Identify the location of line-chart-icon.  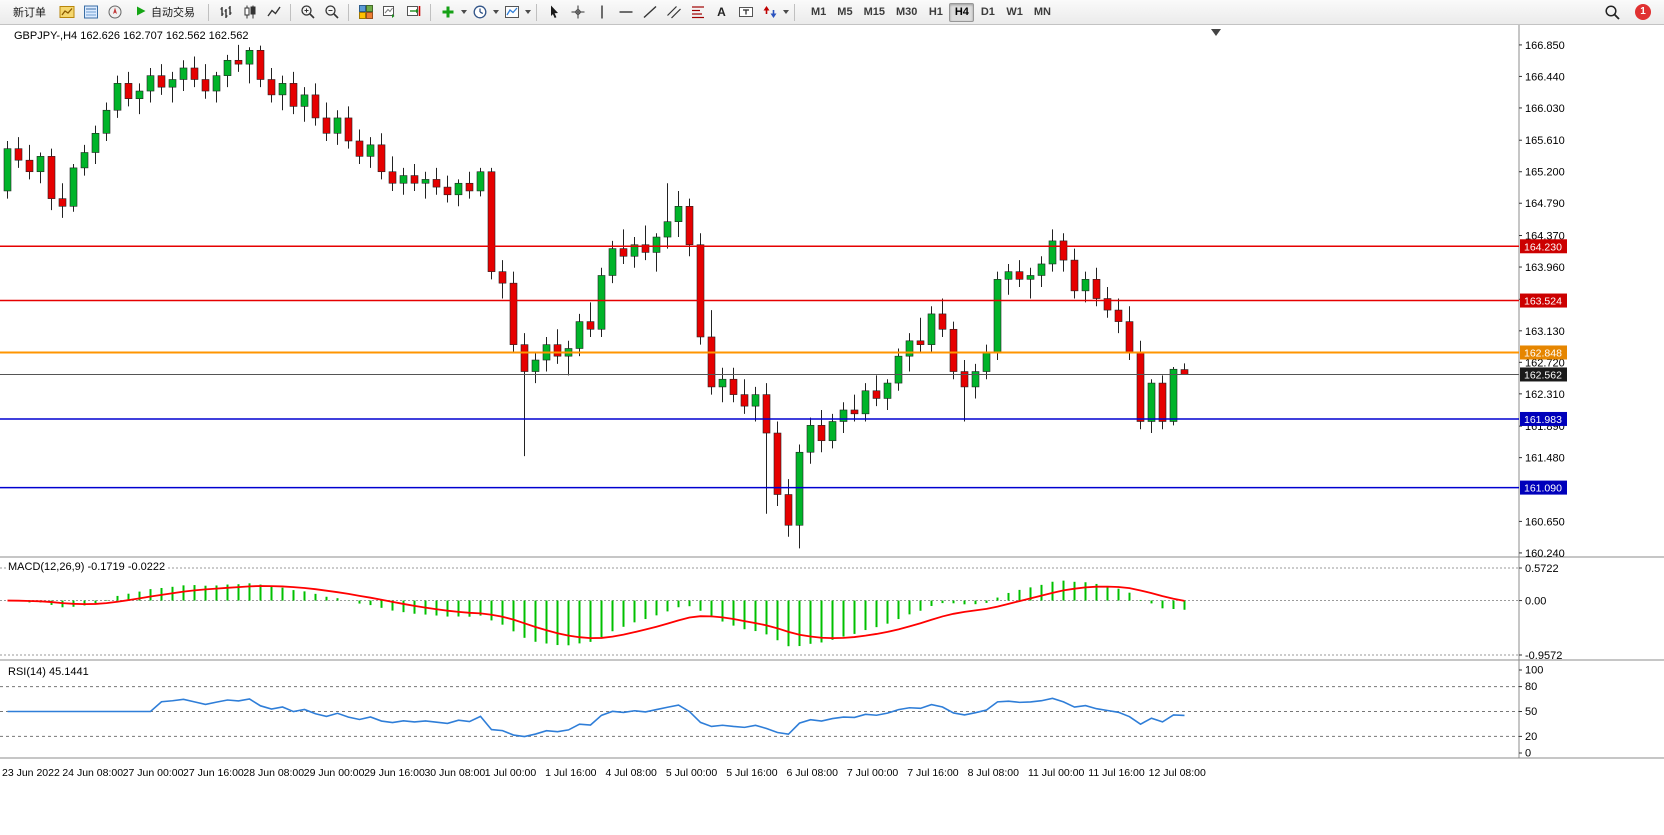
(273, 12).